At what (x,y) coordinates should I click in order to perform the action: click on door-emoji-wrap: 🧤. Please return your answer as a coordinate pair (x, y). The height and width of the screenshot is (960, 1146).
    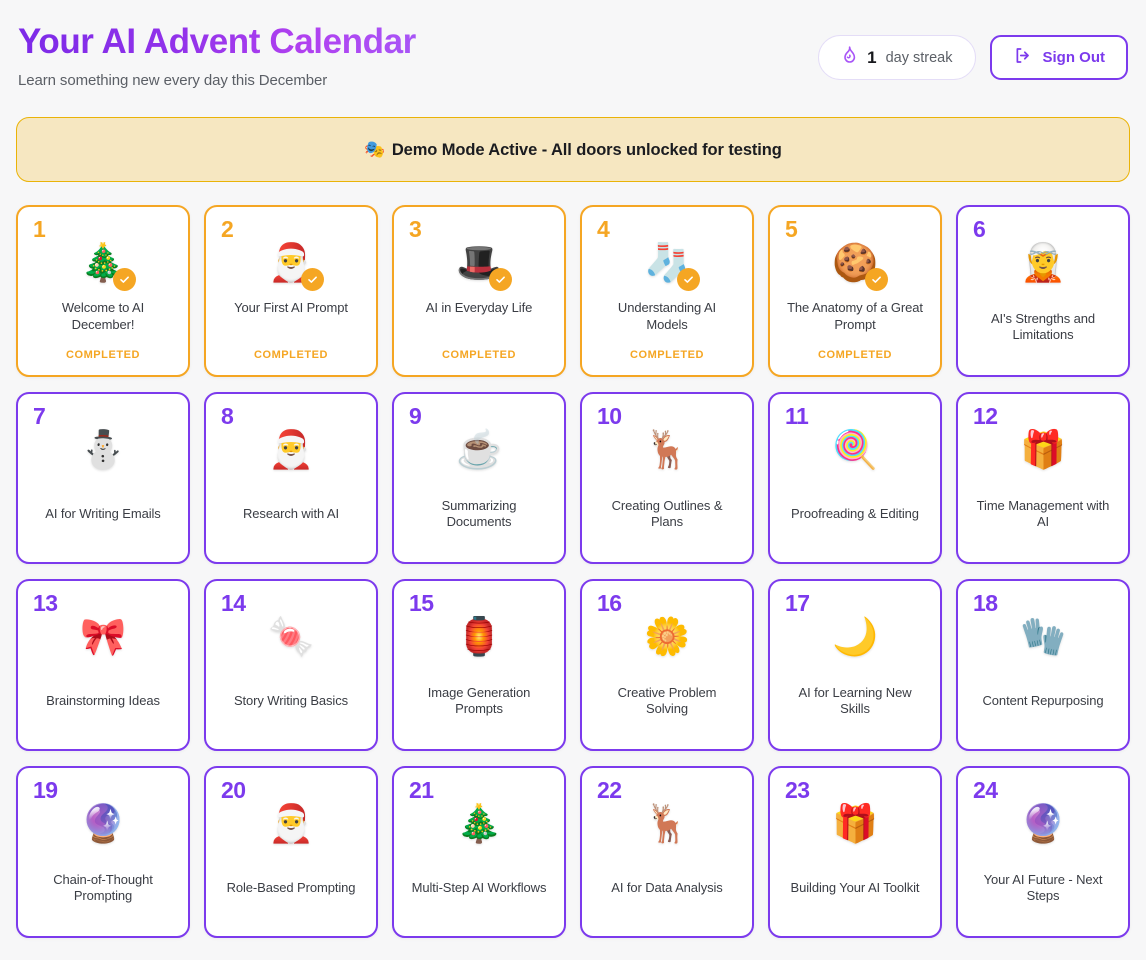
    Looking at the image, I should click on (1043, 636).